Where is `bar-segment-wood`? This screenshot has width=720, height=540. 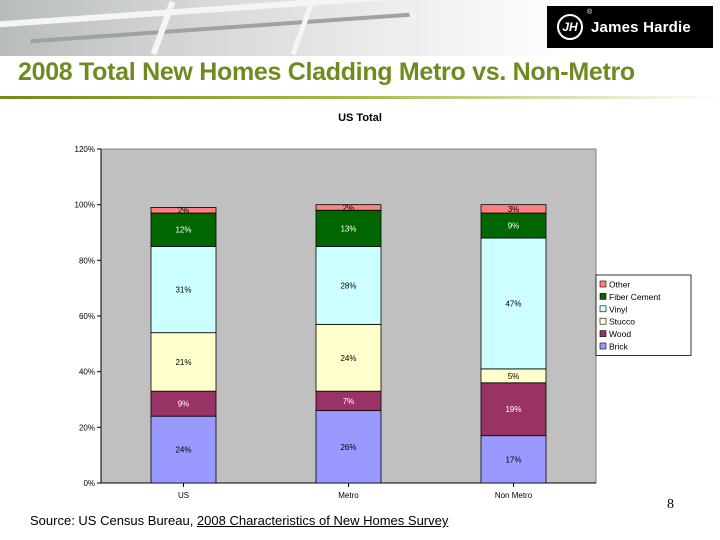
bar-segment-wood is located at coordinates (513, 409).